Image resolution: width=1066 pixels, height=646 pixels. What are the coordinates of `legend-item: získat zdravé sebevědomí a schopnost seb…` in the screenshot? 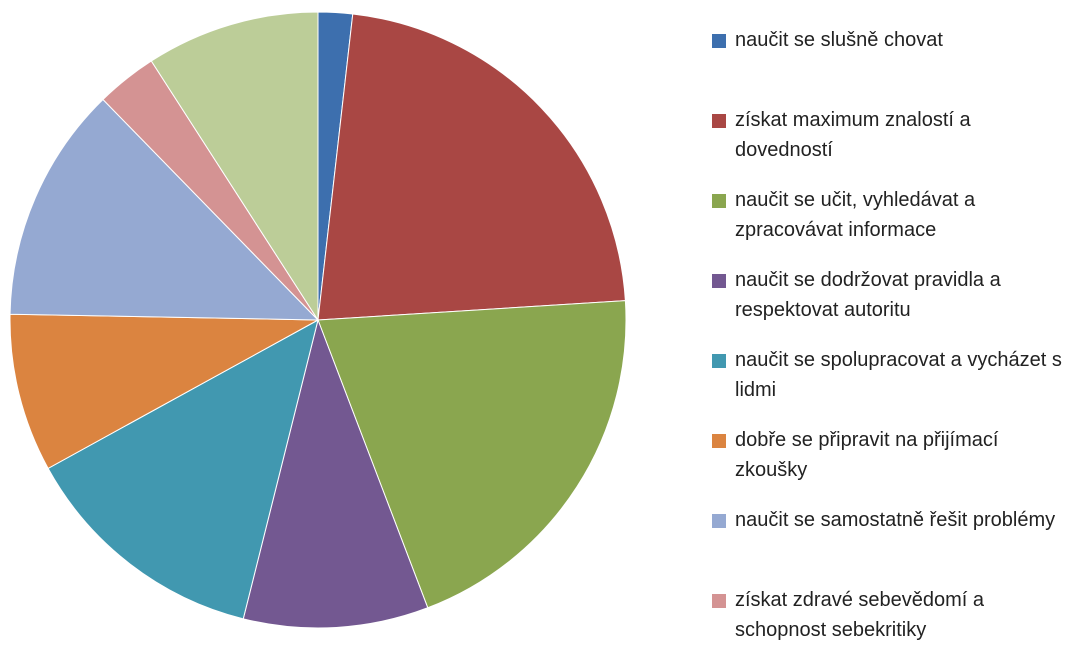 It's located at (887, 615).